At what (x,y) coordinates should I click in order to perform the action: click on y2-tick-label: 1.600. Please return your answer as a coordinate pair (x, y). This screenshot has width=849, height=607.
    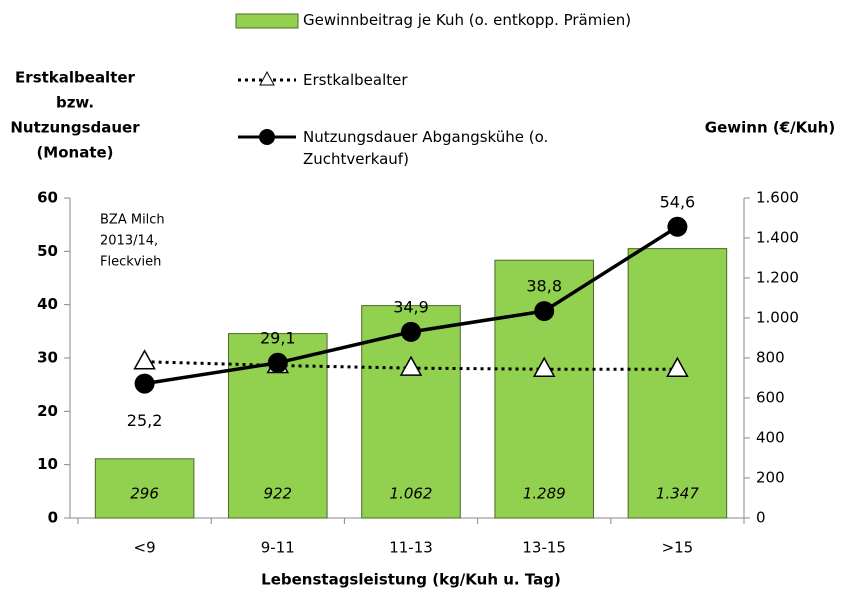
    Looking at the image, I should click on (777, 198).